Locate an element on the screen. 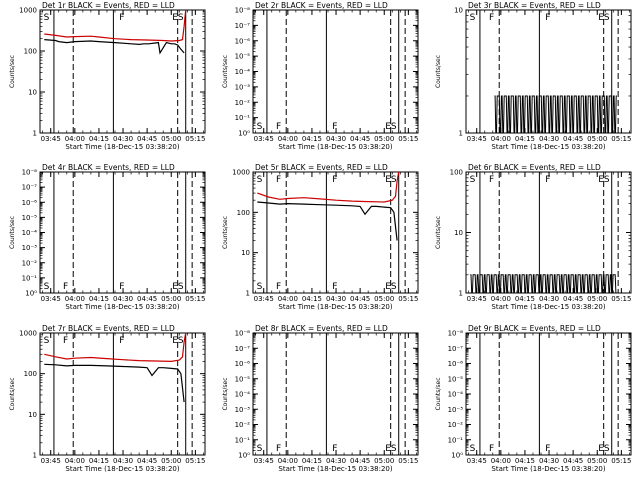 The height and width of the screenshot is (480, 640). panel-title: Det 5r BLACK = Events, RED = LLD is located at coordinates (321, 167).